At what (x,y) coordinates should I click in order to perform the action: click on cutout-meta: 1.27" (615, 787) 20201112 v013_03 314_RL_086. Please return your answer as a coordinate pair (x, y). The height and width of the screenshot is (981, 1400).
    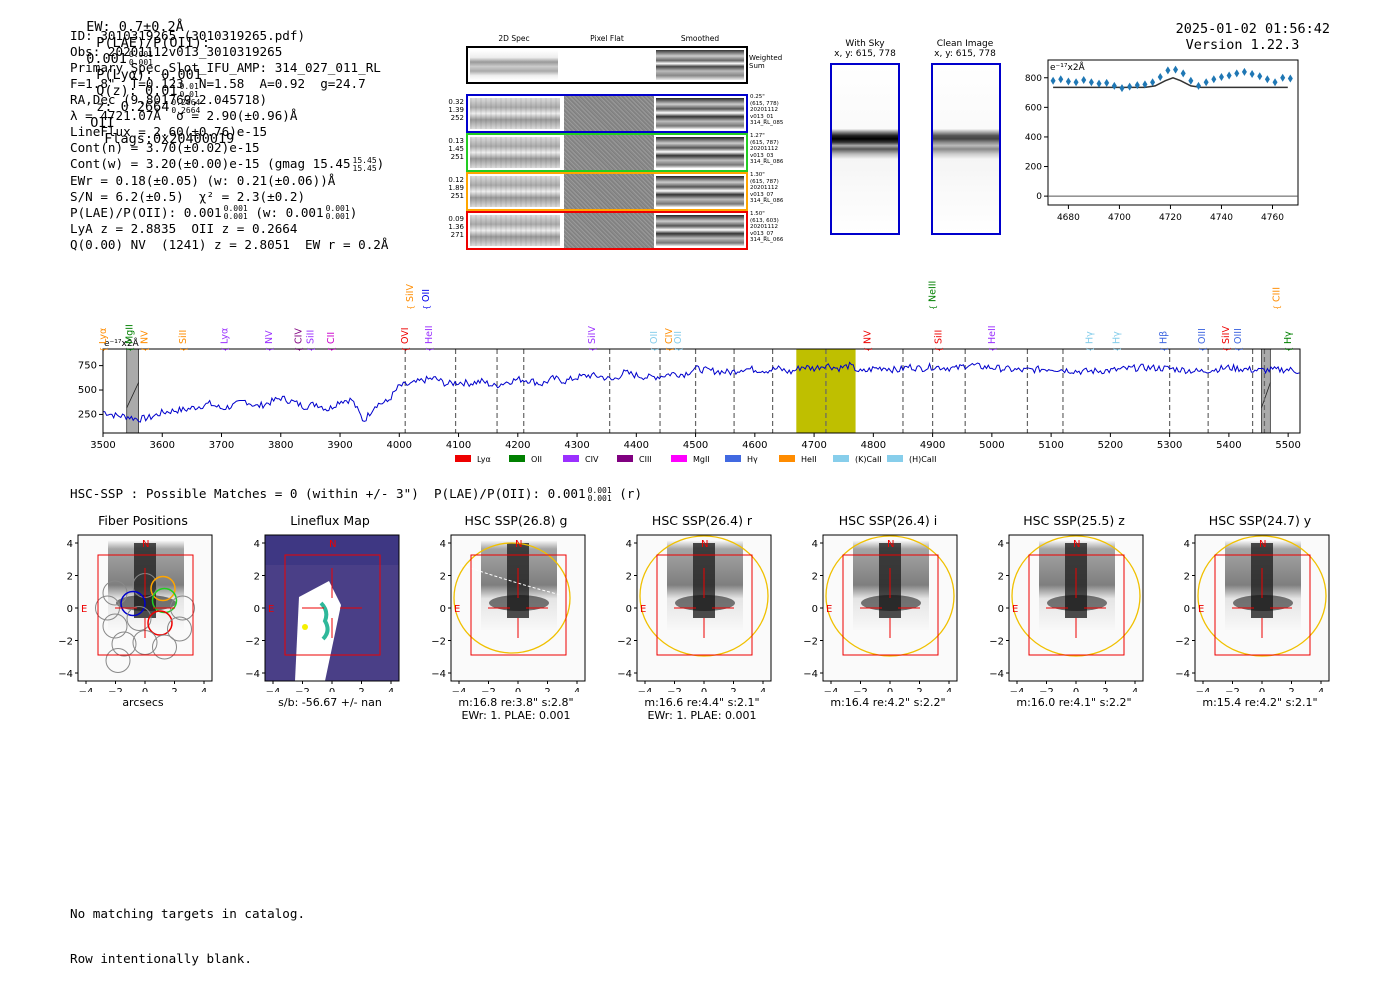
    Looking at the image, I should click on (770, 149).